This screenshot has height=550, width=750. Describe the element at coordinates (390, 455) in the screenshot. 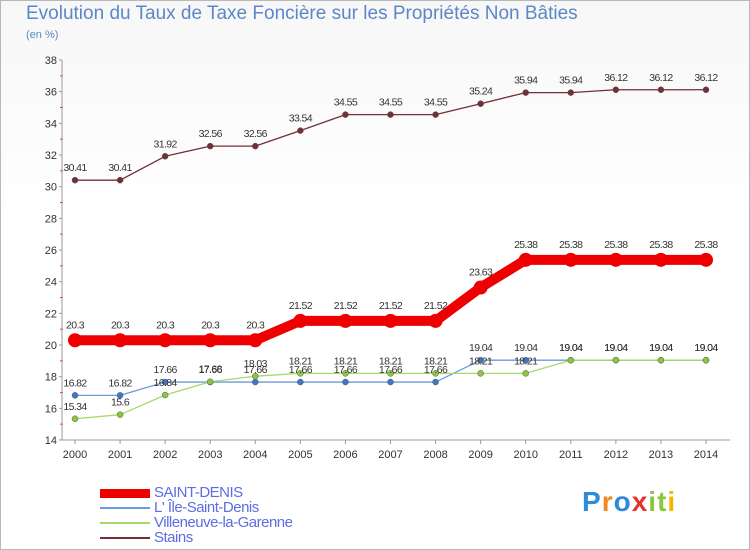

I see `x-tick-label: 2007` at that location.